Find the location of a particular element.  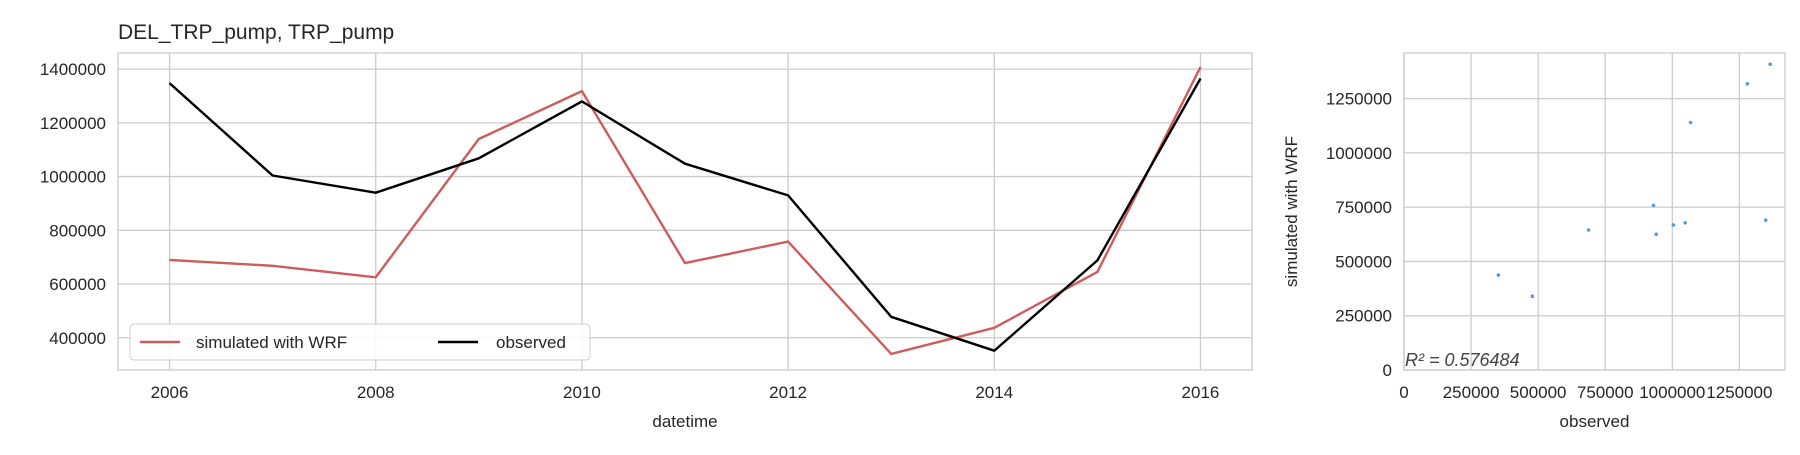

x-tick-label: 1000000 is located at coordinates (1672, 392).